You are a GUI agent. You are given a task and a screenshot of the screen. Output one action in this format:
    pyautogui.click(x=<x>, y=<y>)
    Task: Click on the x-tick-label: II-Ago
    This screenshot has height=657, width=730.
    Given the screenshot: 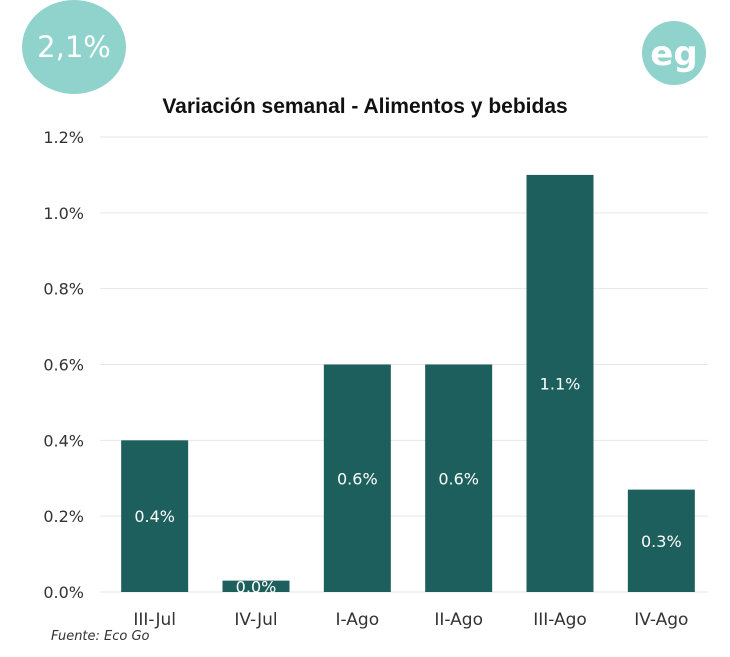 What is the action you would take?
    pyautogui.click(x=458, y=620)
    